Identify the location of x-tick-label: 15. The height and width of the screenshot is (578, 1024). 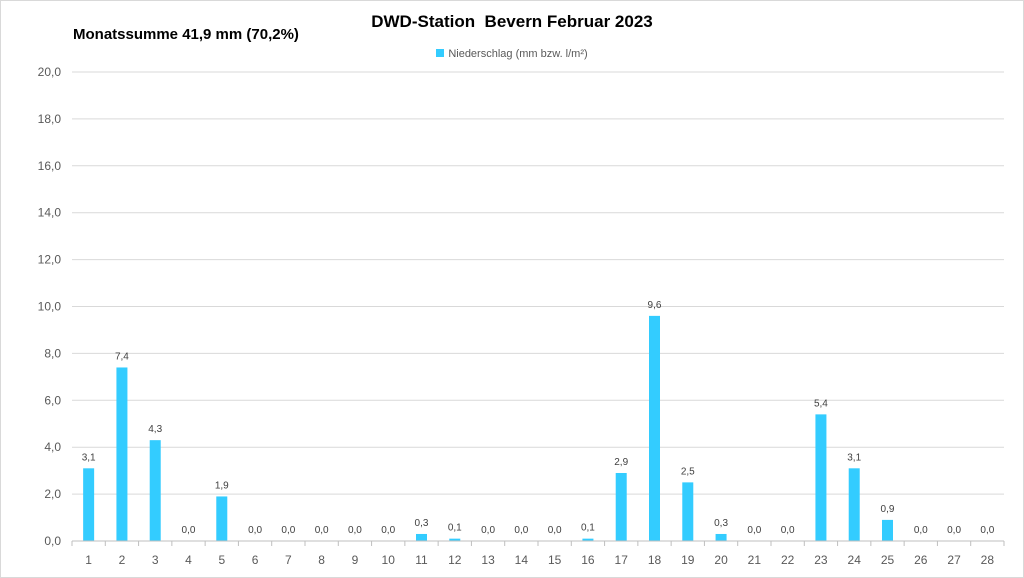
(555, 560).